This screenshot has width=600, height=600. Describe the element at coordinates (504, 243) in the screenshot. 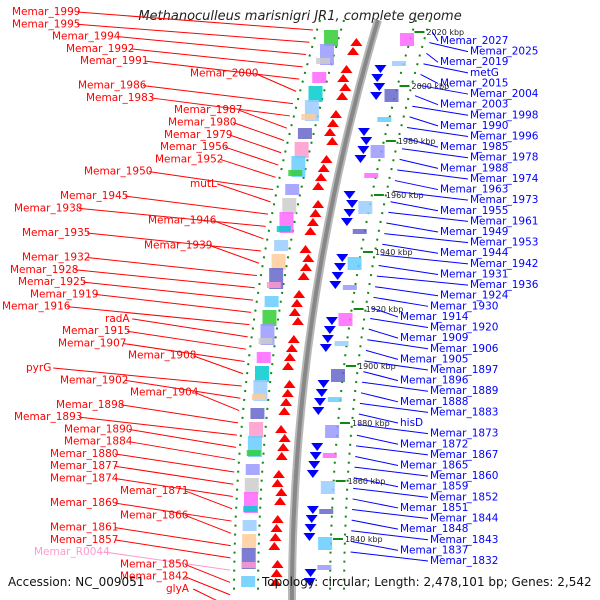

I see `right-gene-label: Memar_1953` at that location.